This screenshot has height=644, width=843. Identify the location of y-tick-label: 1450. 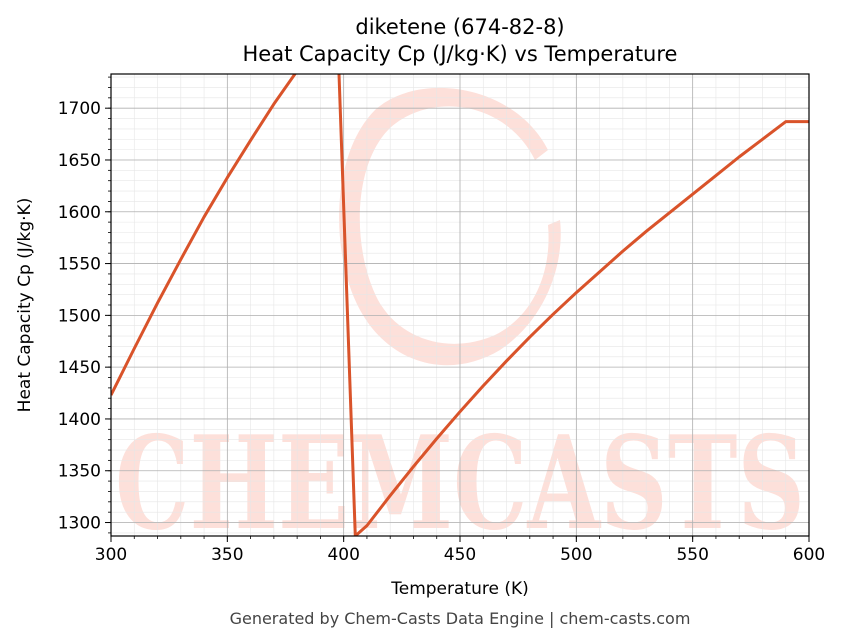
(79, 368).